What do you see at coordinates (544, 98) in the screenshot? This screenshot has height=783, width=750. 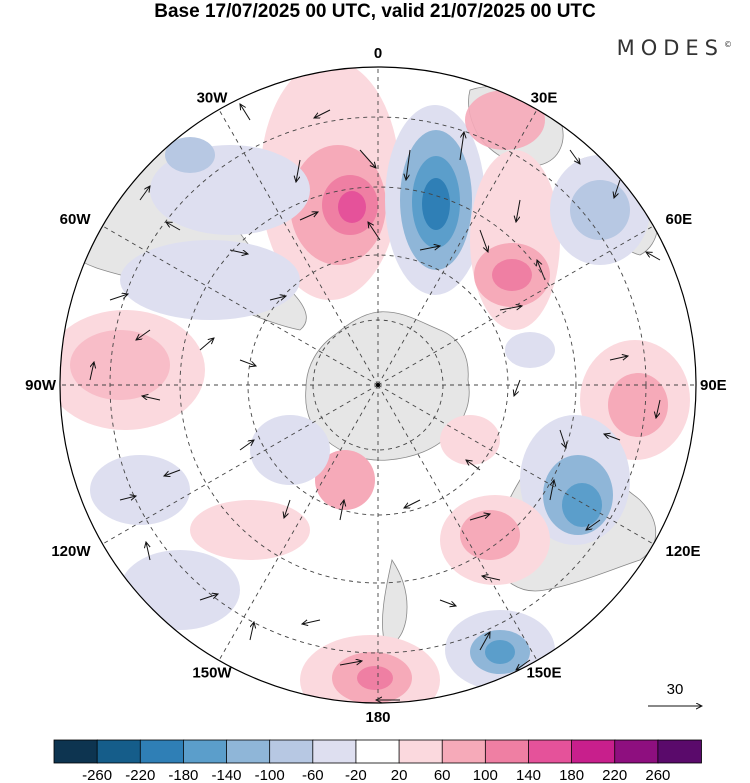 I see `longitude-label: 30E` at bounding box center [544, 98].